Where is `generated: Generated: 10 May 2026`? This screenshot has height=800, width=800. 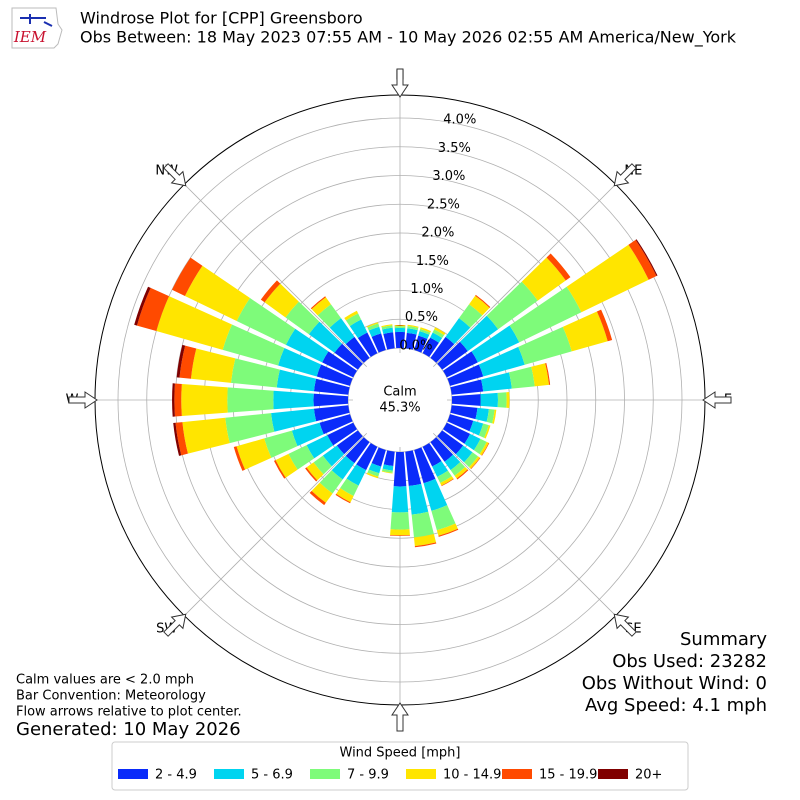
generated: Generated: 10 May 2026 is located at coordinates (128, 729).